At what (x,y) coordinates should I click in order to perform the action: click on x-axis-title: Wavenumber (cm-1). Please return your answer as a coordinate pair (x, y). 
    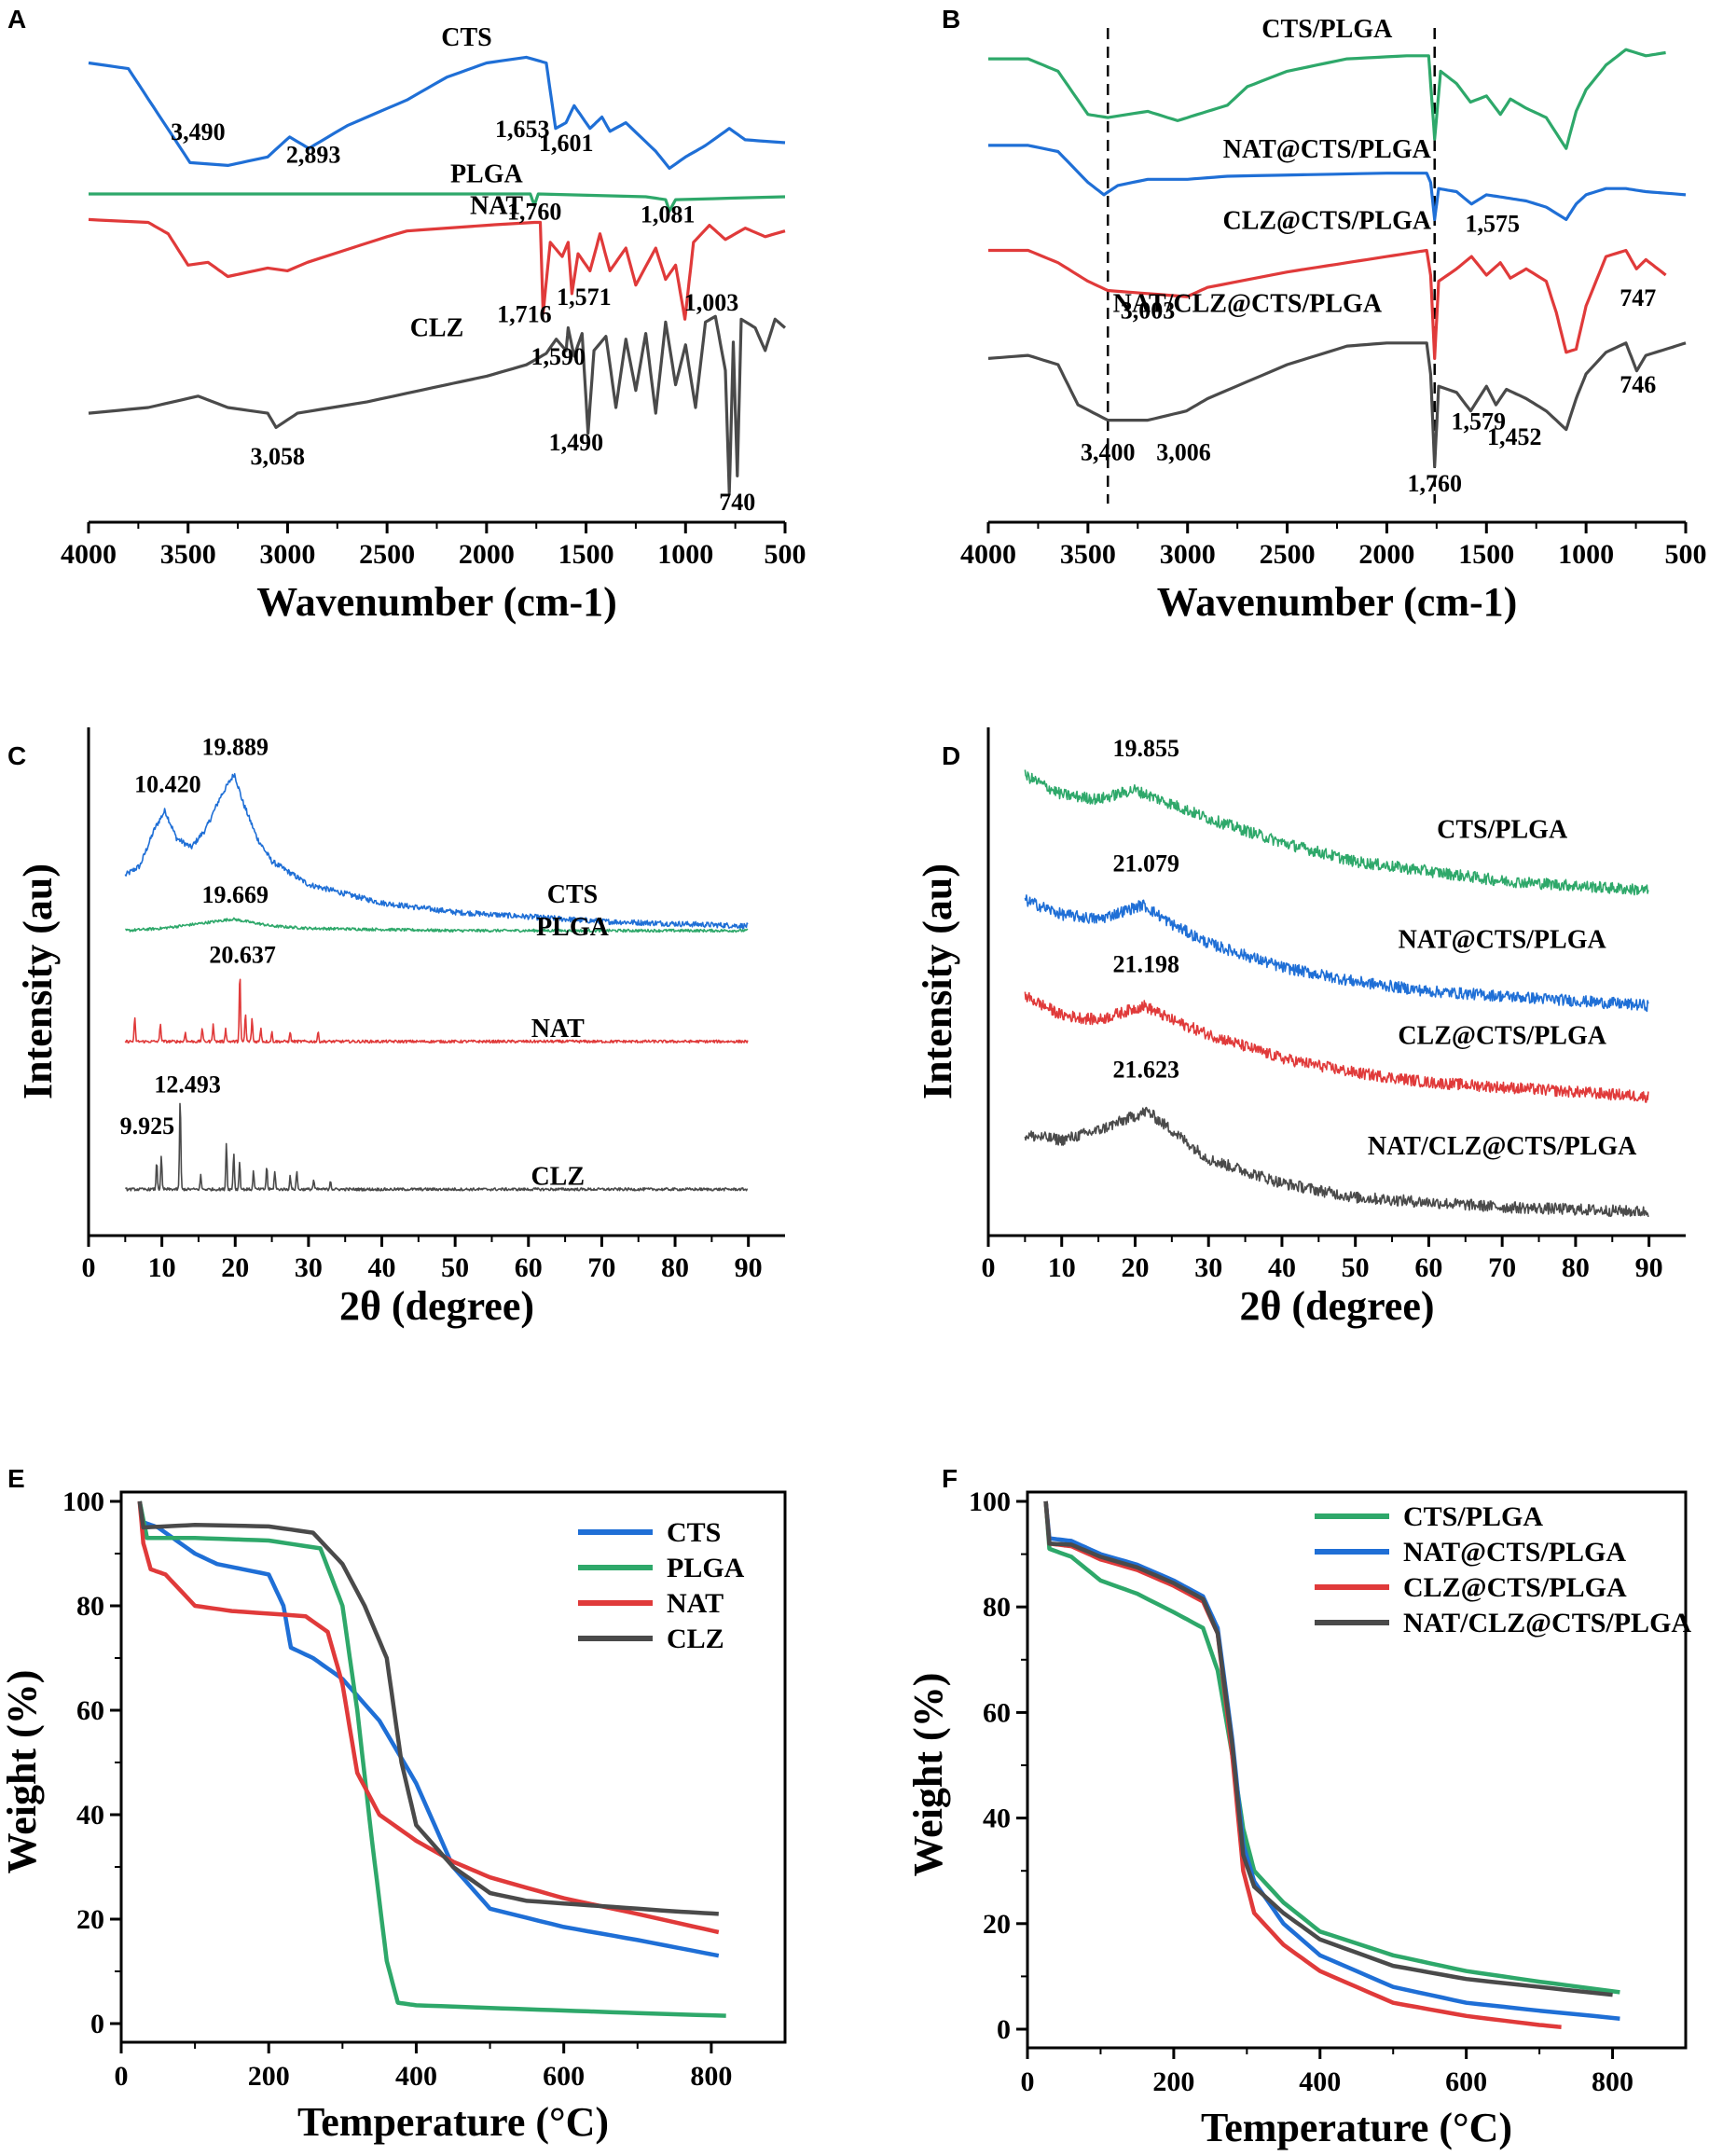
    Looking at the image, I should click on (1337, 602).